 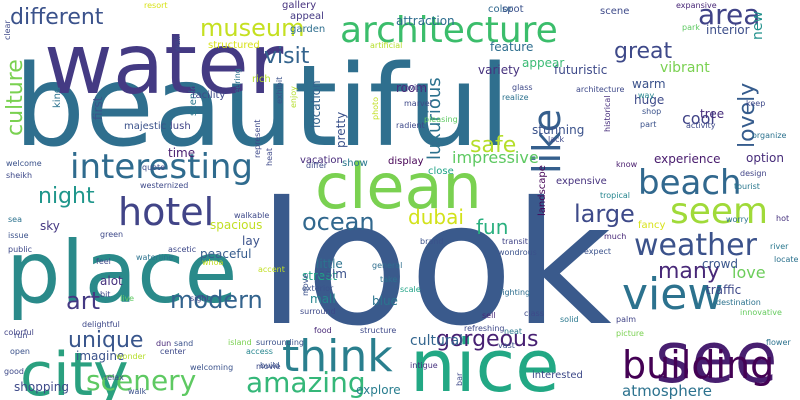 I want to click on word: little, so click(x=329, y=264).